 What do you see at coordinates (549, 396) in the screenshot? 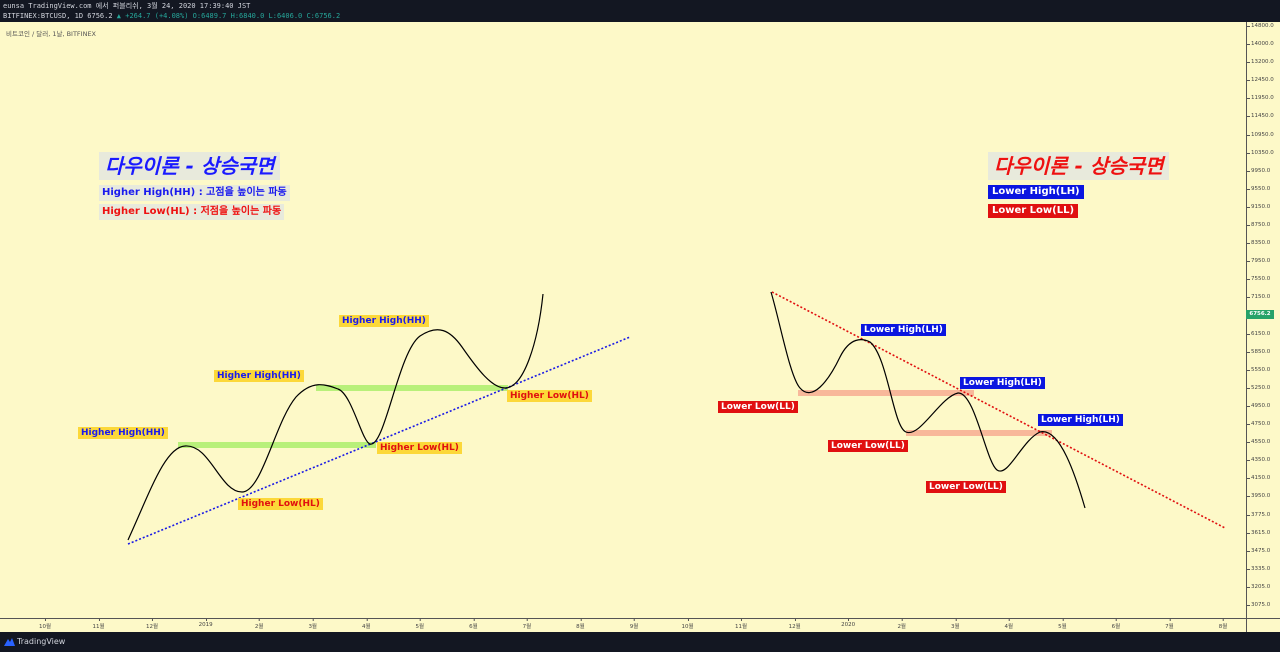
I see `hl-label-3: Higher Low(HL)` at bounding box center [549, 396].